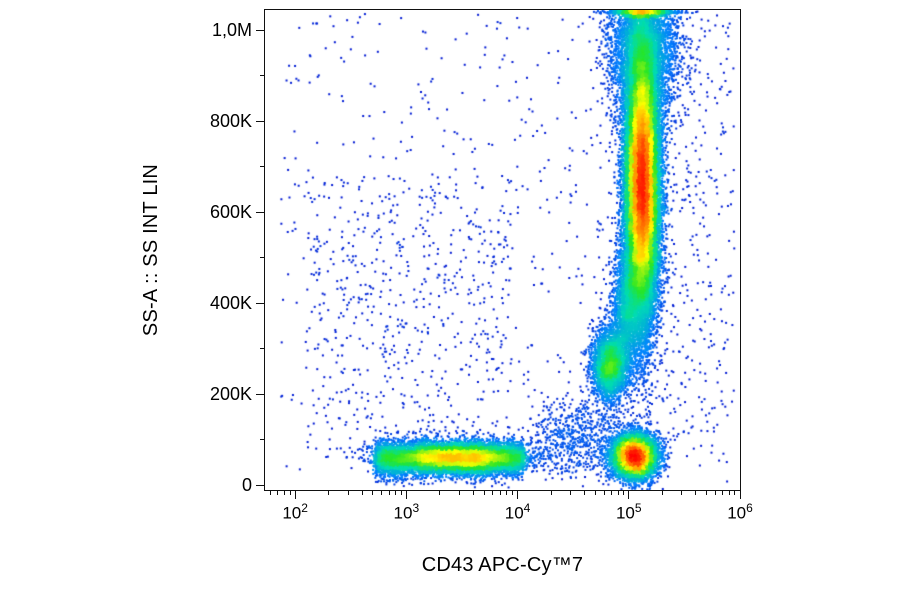  Describe the element at coordinates (304, 508) in the screenshot. I see `x-tick-exponent: 2` at that location.